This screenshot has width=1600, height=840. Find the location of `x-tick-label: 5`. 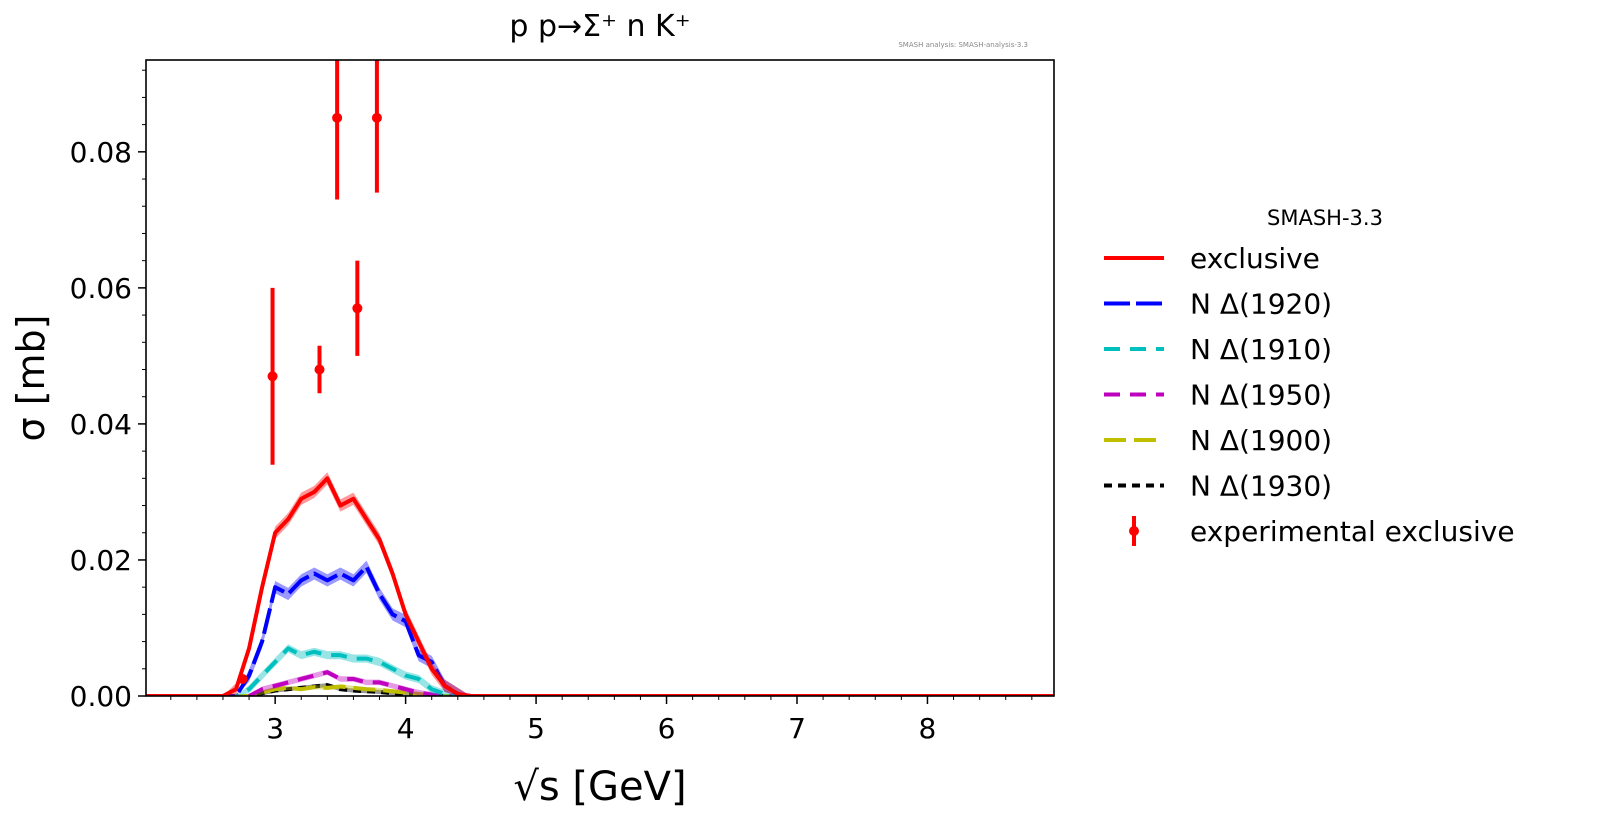

x-tick-label: 5 is located at coordinates (536, 728).